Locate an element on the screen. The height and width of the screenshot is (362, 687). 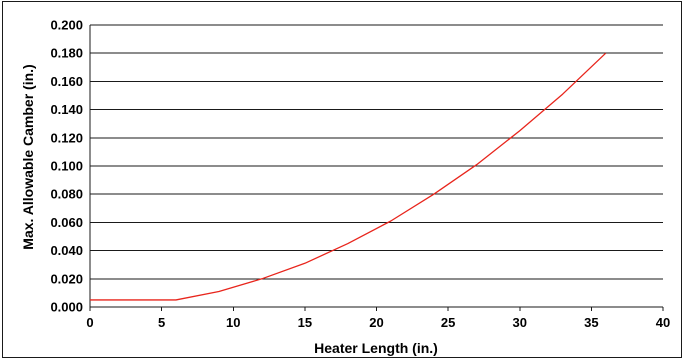
x-tick-label-4: 20 is located at coordinates (376, 322).